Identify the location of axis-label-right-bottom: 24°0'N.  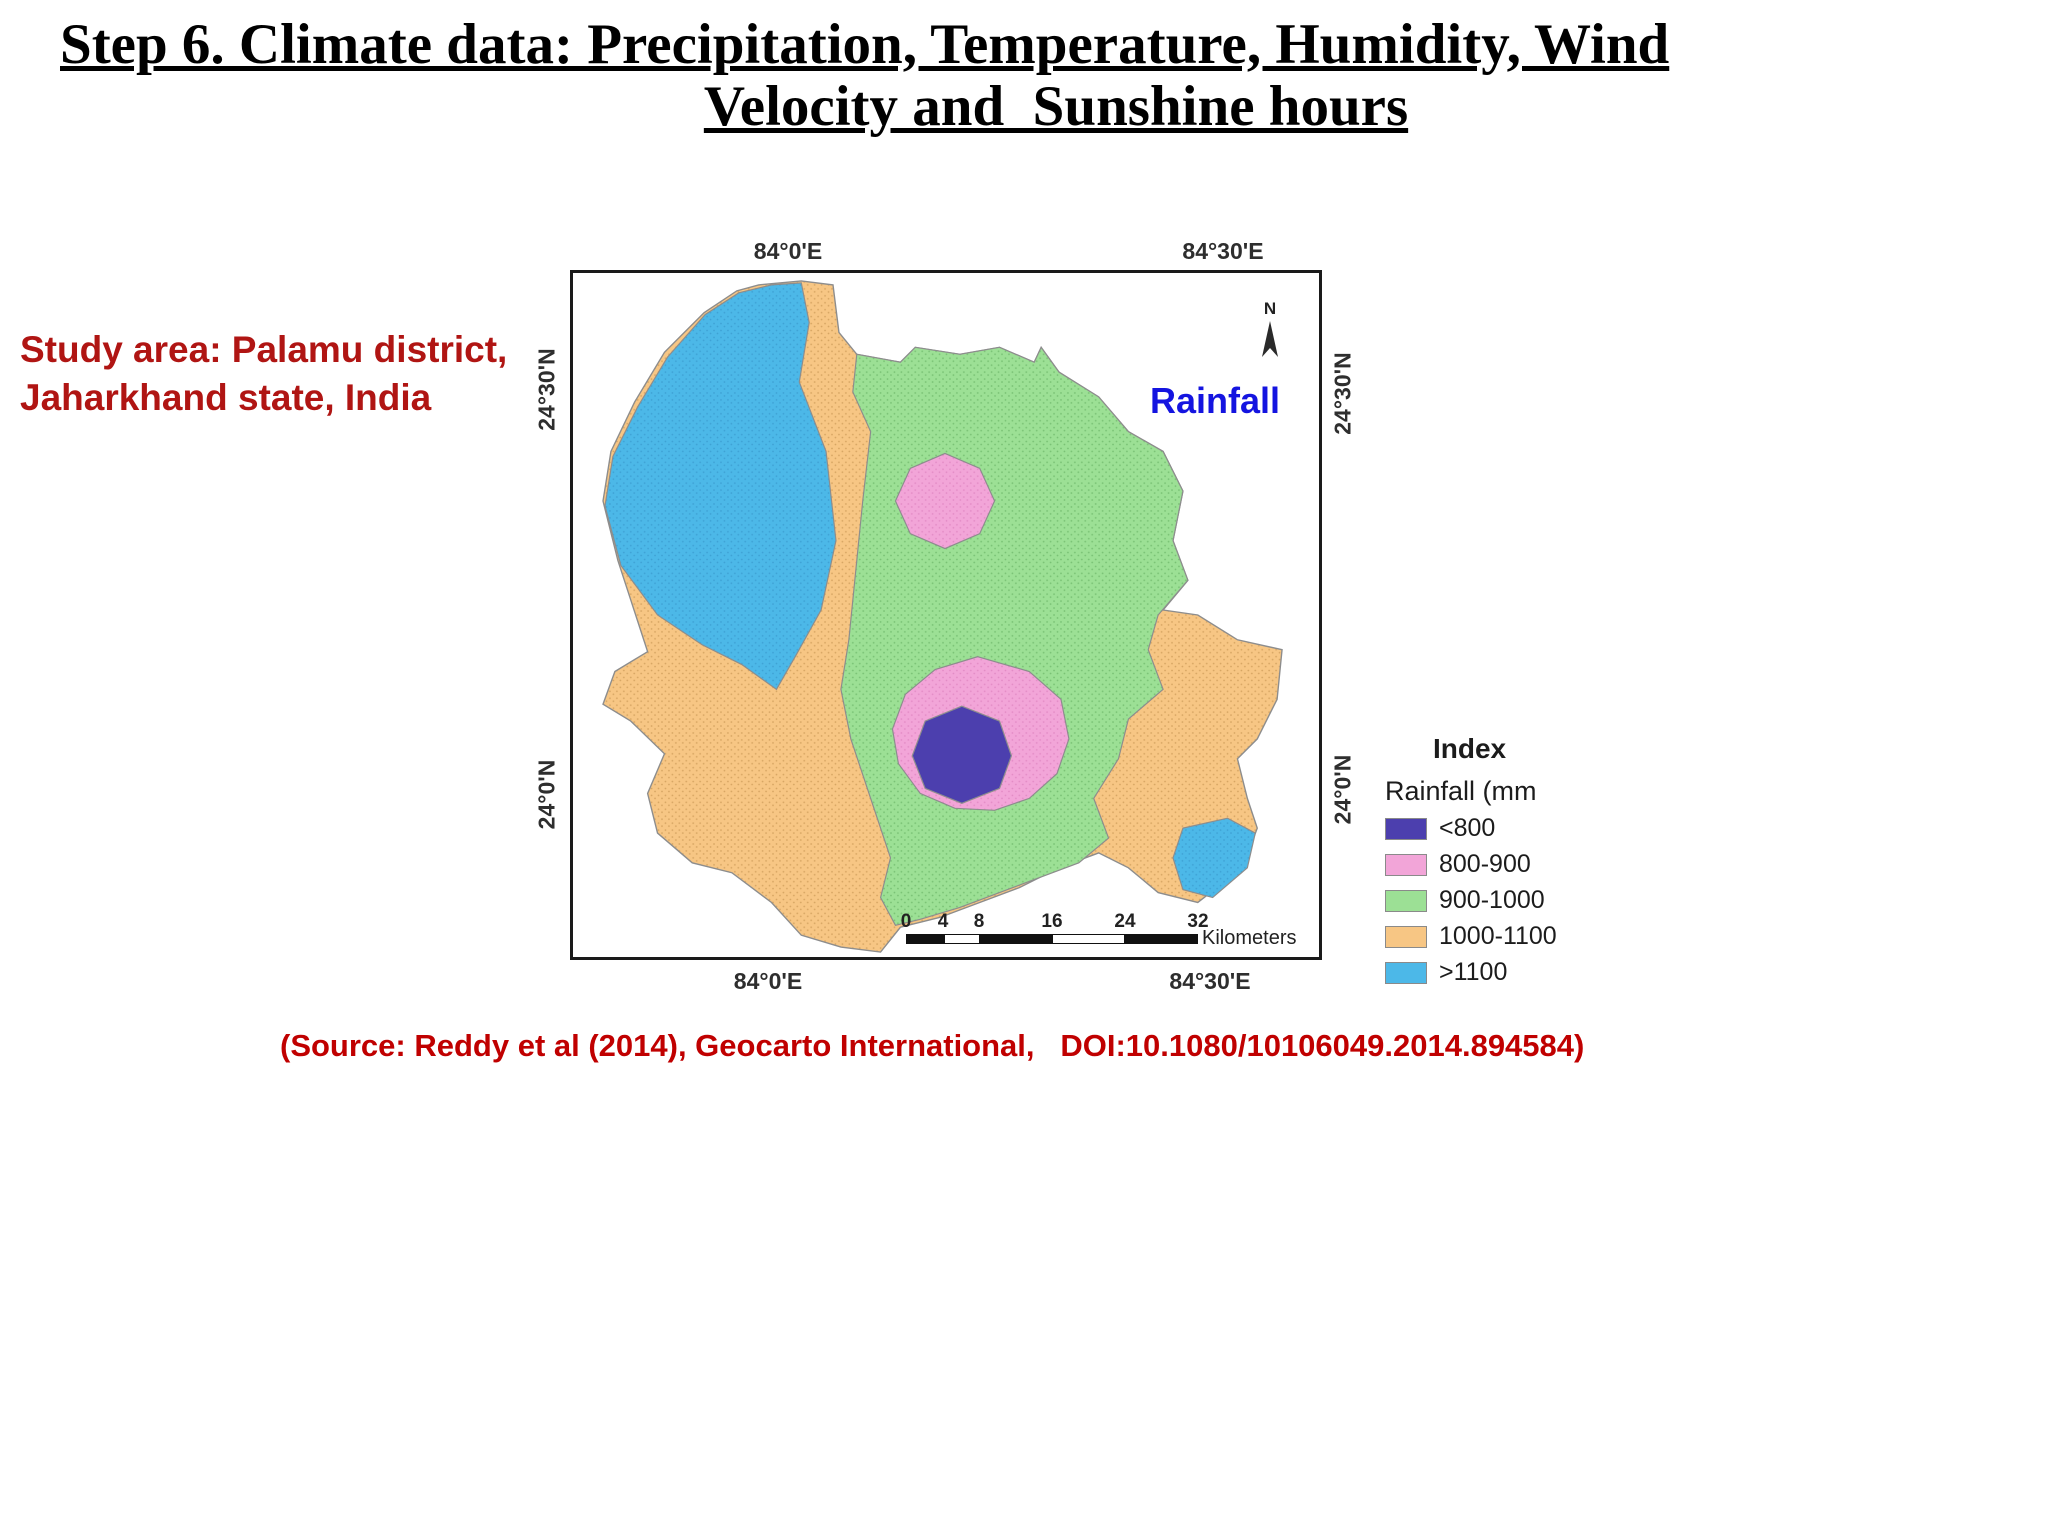
(1342, 789).